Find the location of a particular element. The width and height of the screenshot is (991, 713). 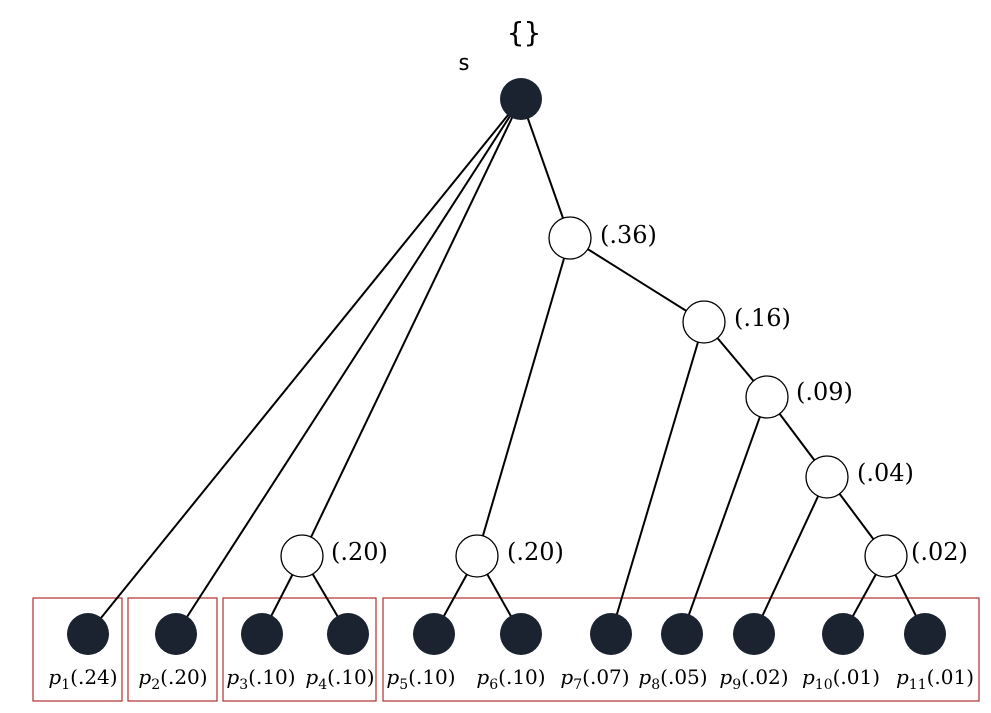

edge-n36-n20b is located at coordinates (523, 397).